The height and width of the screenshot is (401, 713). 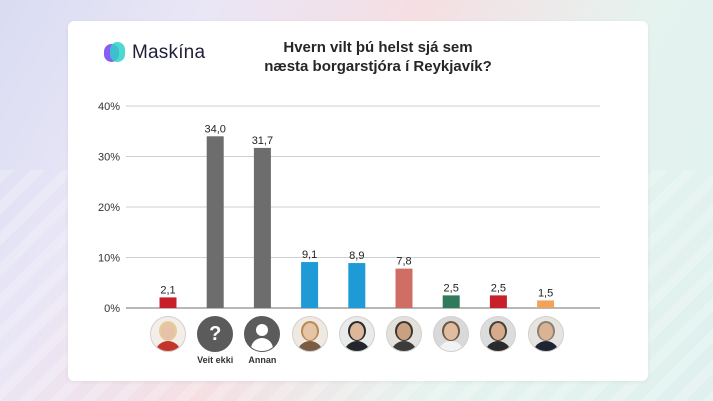 What do you see at coordinates (215, 360) in the screenshot?
I see `category-label: Veit ekki` at bounding box center [215, 360].